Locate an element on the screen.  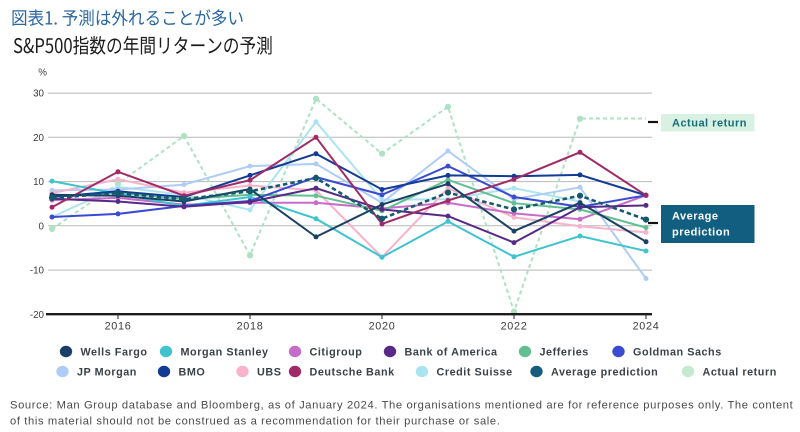
svg-text: Citigroup is located at coordinates (336, 352).